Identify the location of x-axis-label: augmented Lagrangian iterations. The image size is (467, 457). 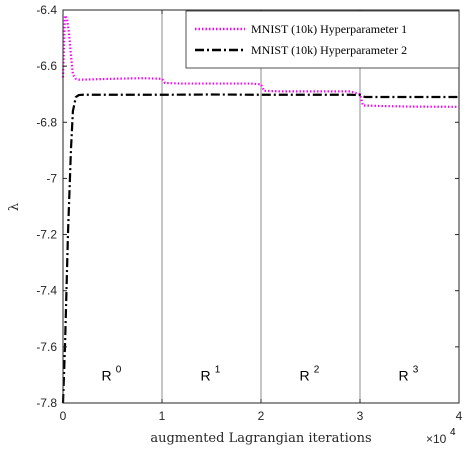
(260, 438).